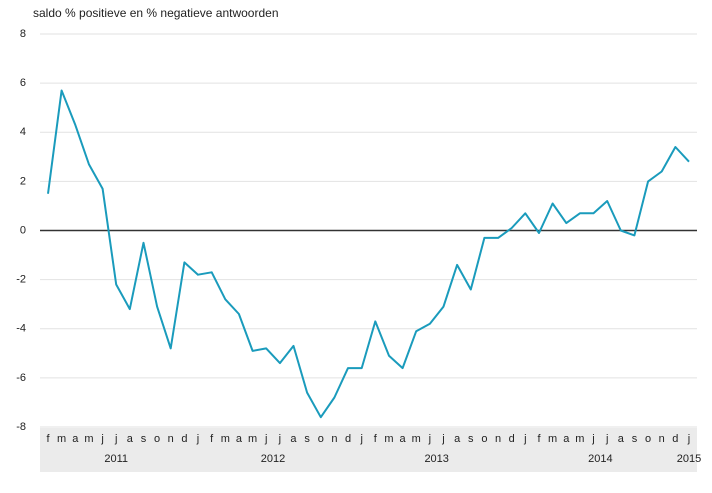 Image resolution: width=712 pixels, height=493 pixels. I want to click on year-label: 2013, so click(436, 459).